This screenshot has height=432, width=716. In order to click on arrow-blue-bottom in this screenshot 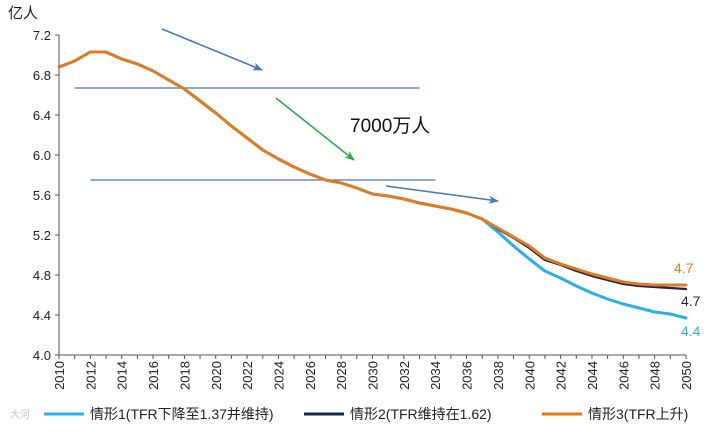, I will do `click(442, 194)`.